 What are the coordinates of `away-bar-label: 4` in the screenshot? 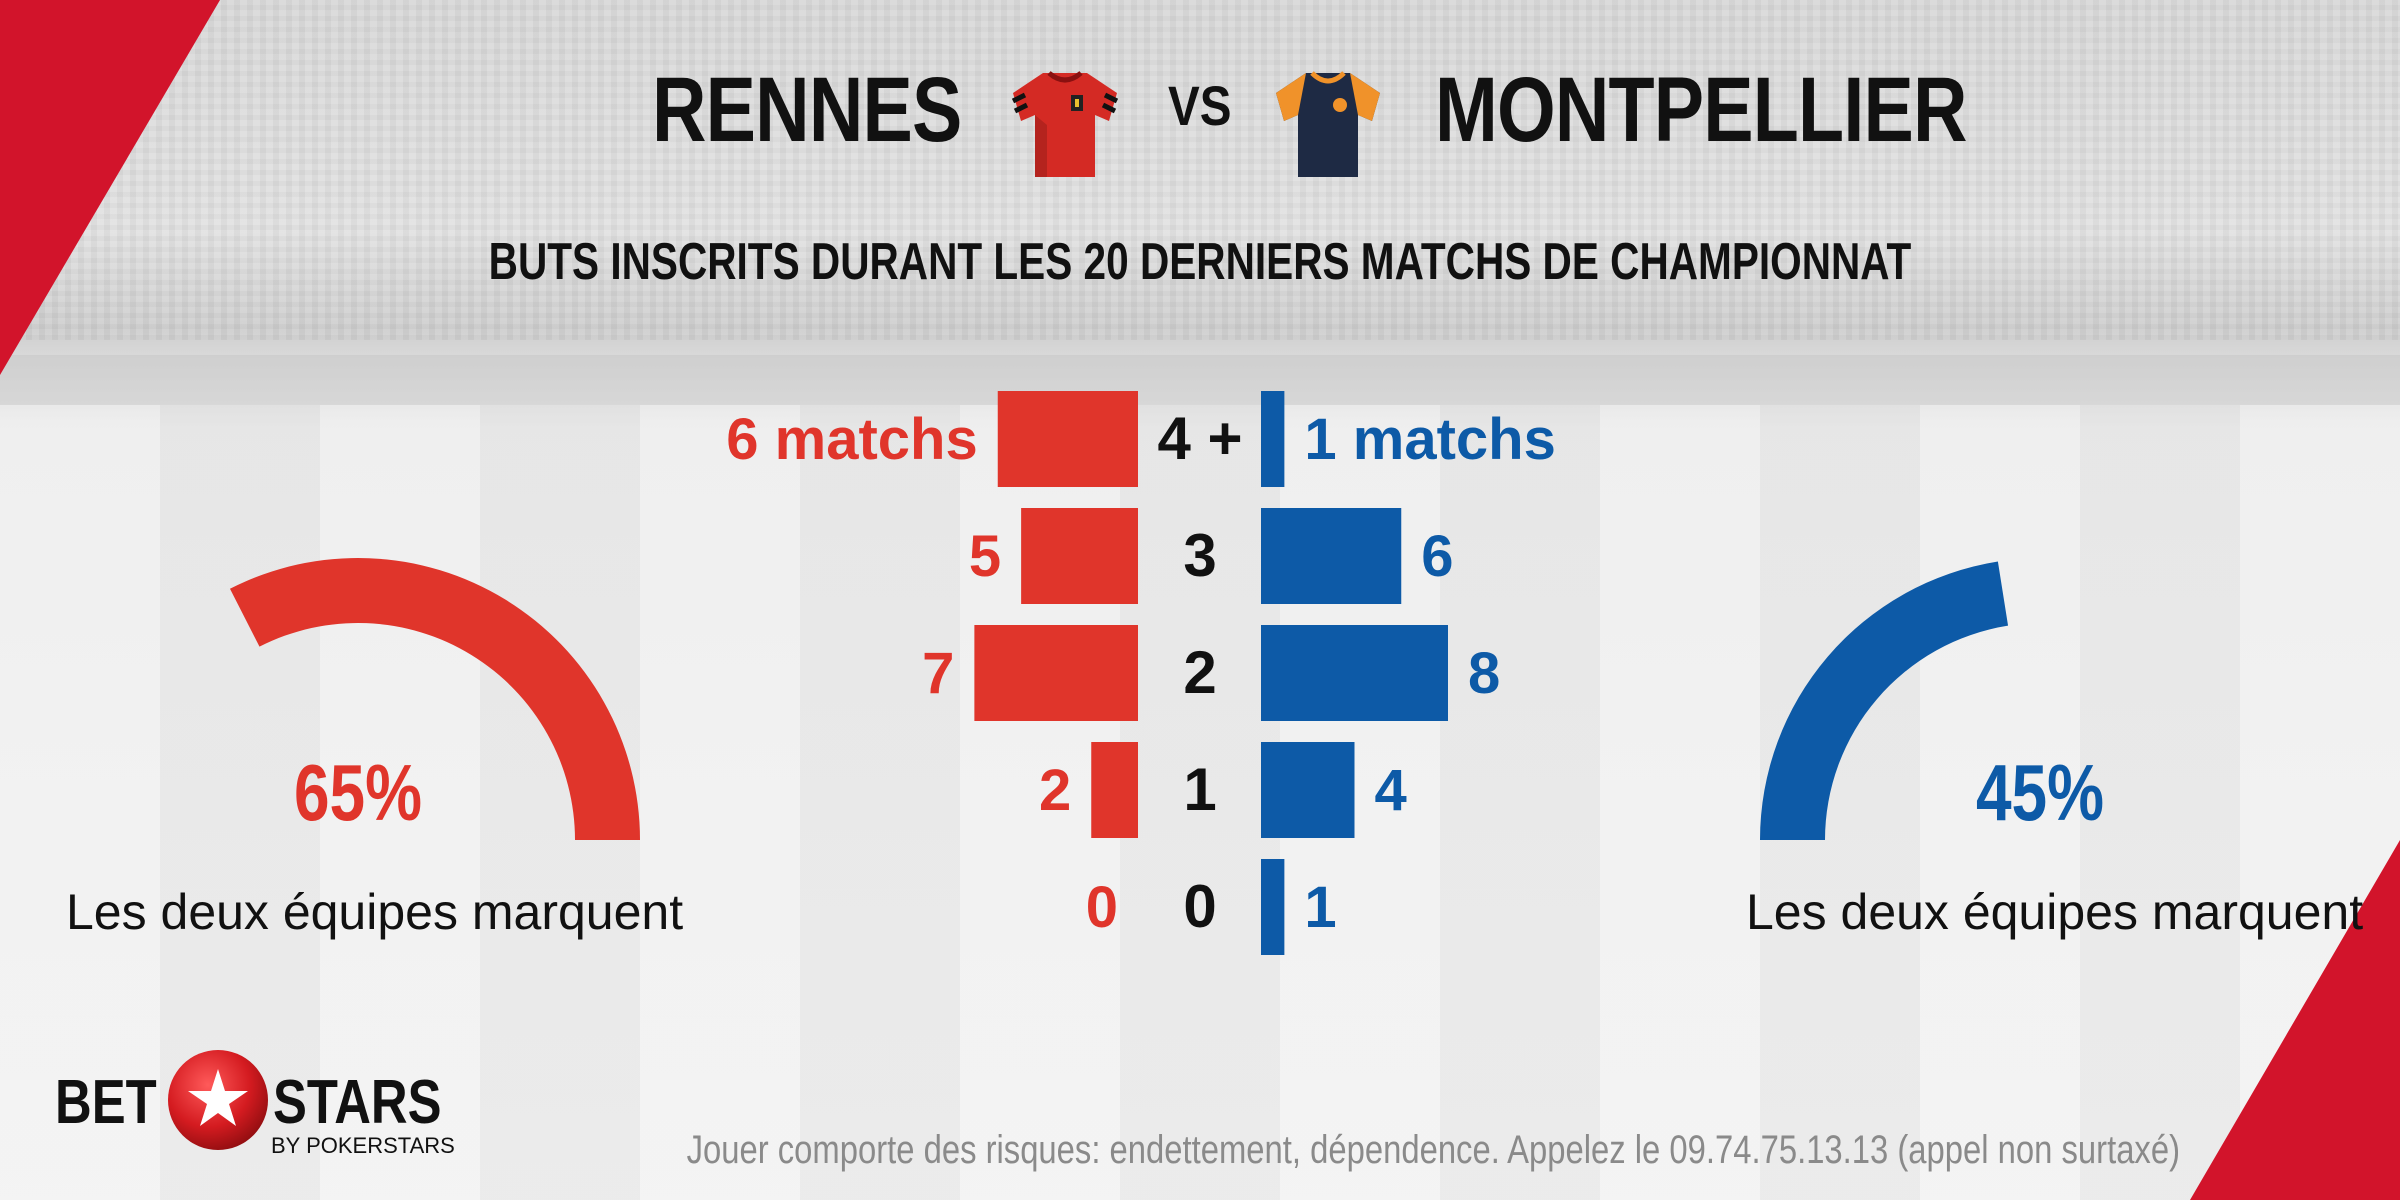 It's located at (1391, 790).